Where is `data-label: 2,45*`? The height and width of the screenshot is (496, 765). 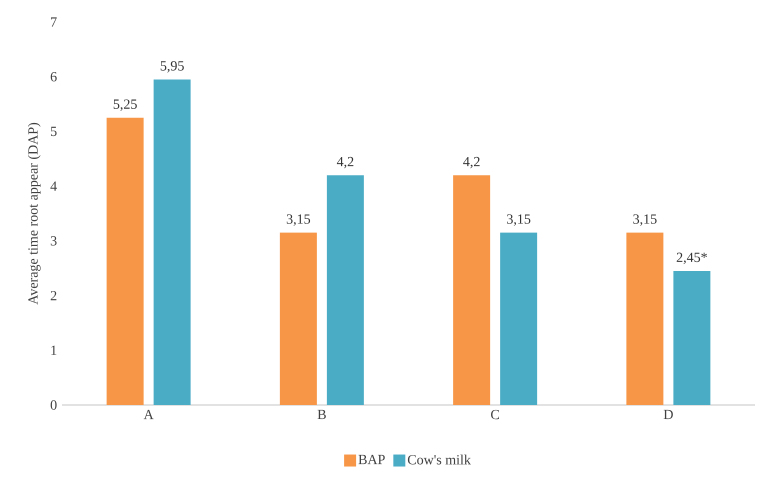 data-label: 2,45* is located at coordinates (691, 258).